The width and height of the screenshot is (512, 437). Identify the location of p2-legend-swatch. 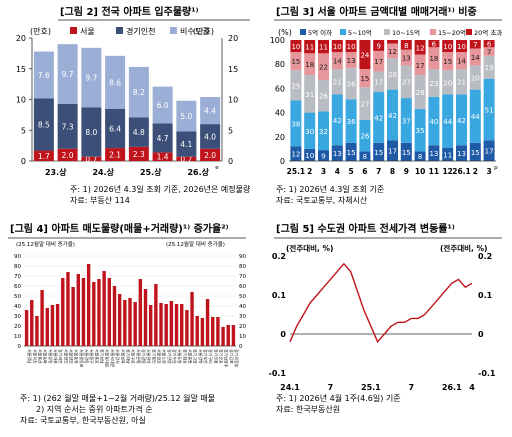
(73, 30).